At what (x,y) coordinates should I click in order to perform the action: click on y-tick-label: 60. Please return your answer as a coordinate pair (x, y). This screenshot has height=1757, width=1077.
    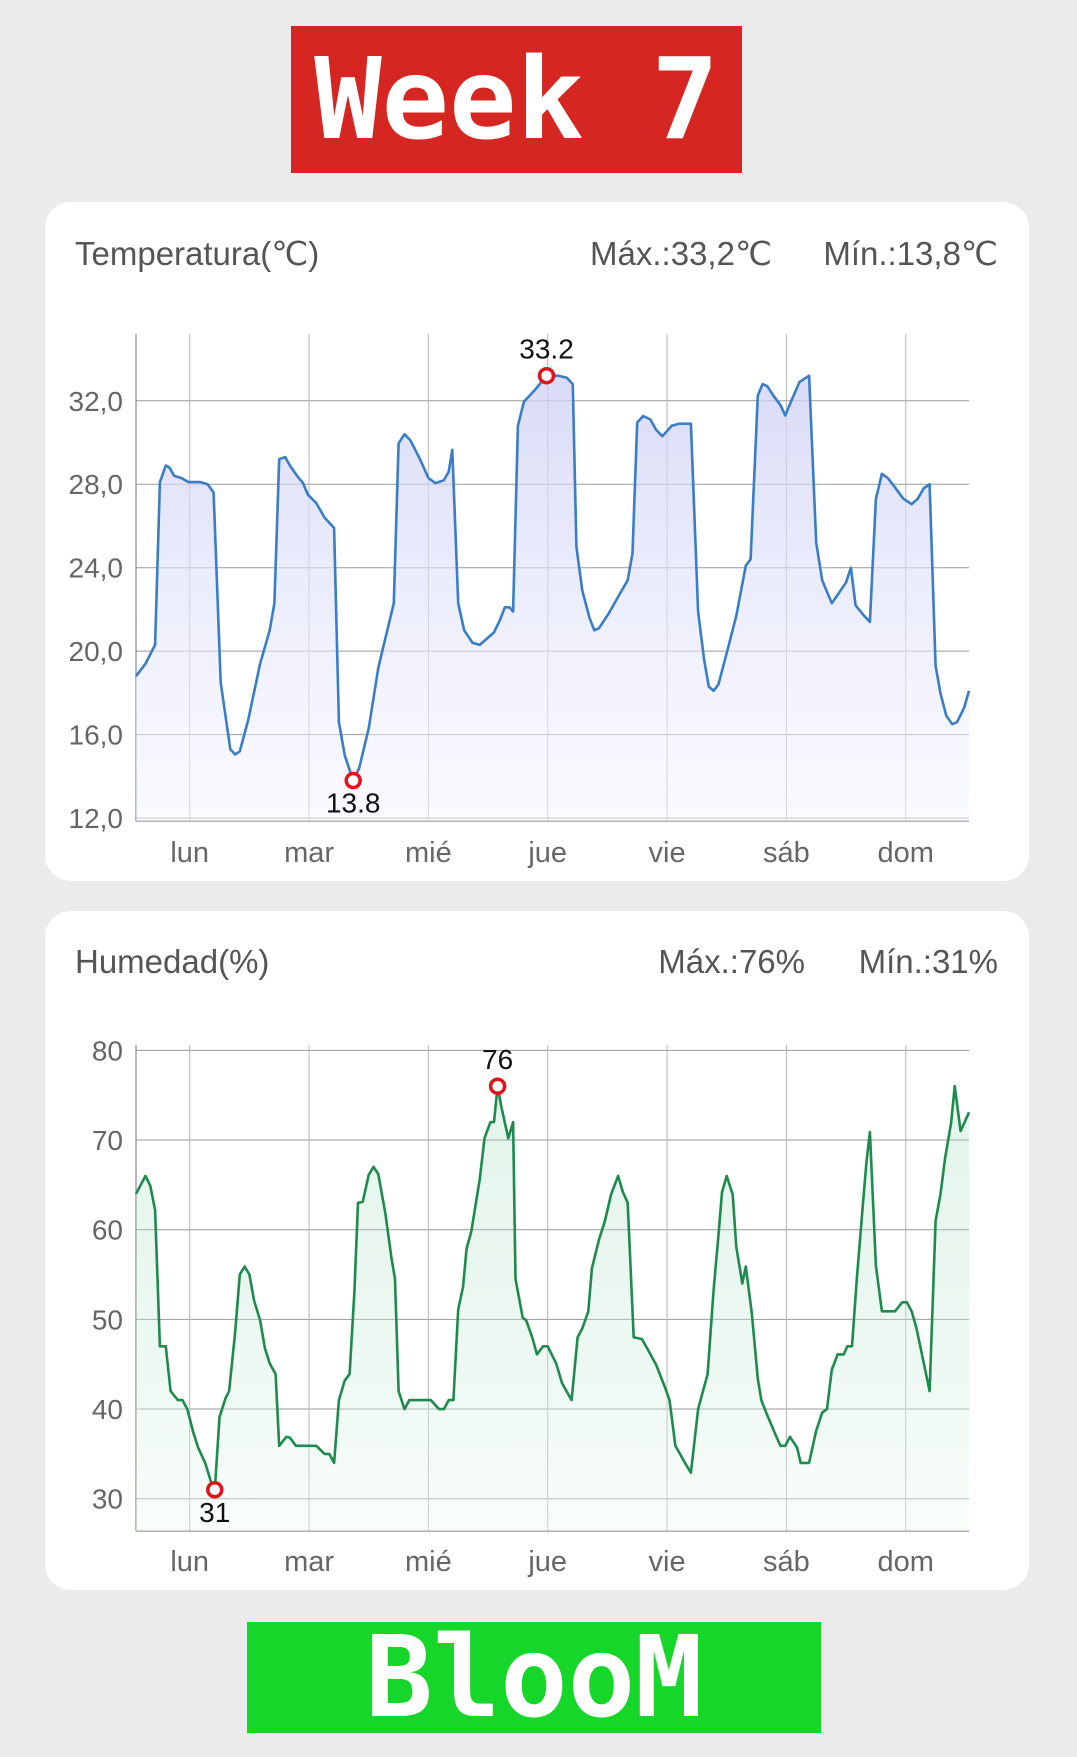
    Looking at the image, I should click on (107, 1230).